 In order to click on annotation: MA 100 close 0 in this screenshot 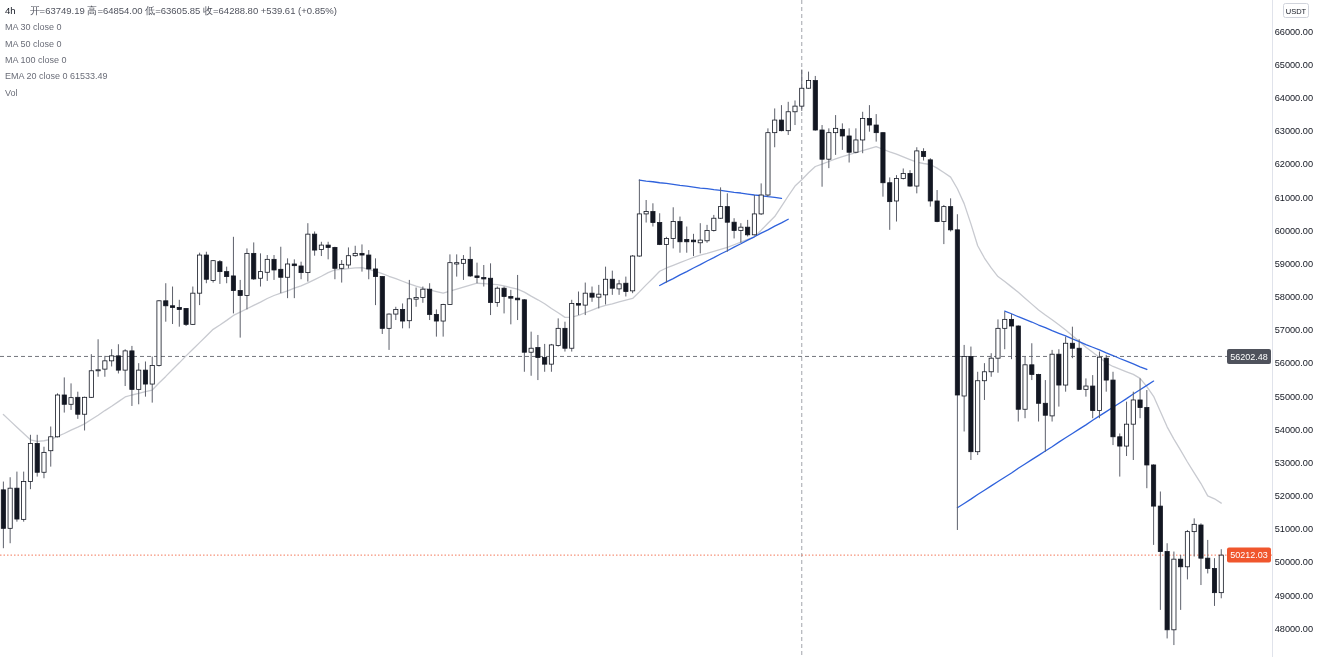, I will do `click(36, 59)`.